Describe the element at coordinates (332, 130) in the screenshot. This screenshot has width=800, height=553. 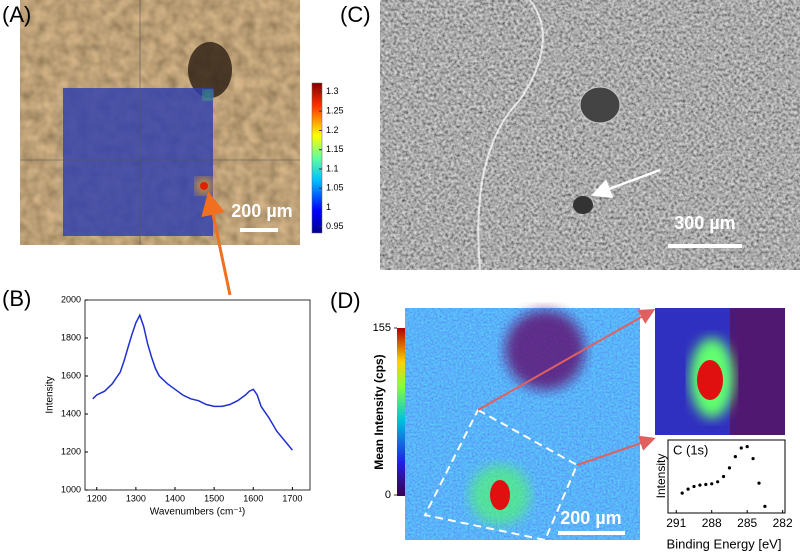
I see `colorbar-tick-label: 1.2` at that location.